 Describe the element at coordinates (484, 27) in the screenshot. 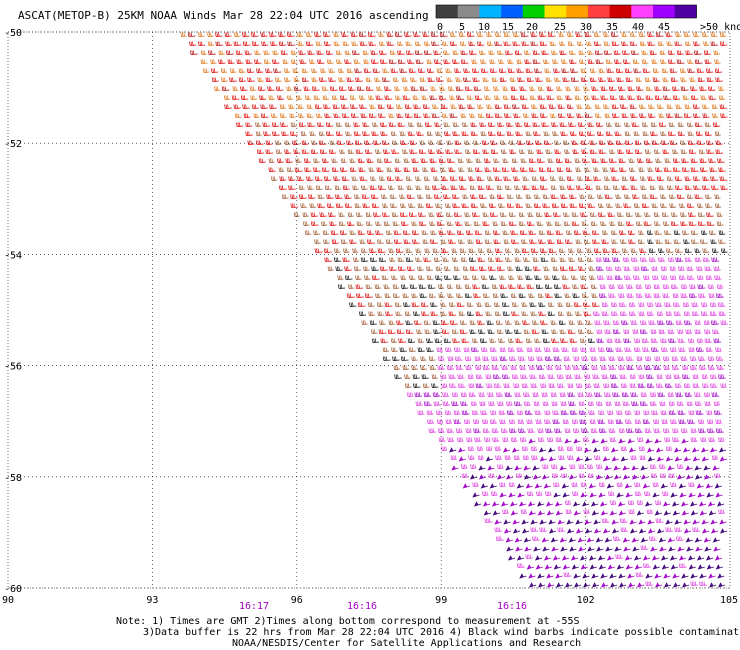

I see `colorbar-label: 10` at that location.